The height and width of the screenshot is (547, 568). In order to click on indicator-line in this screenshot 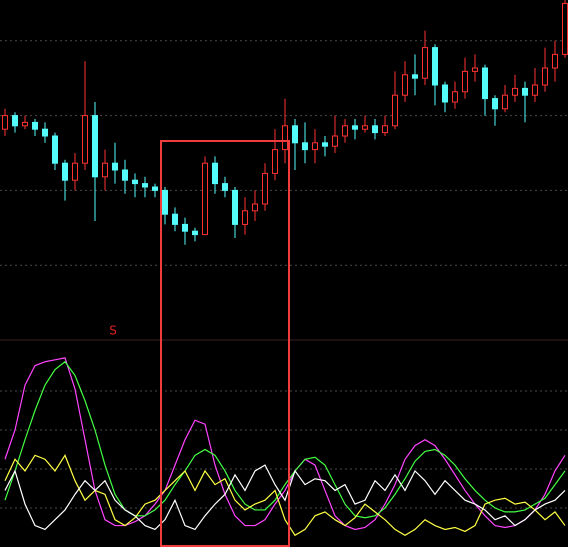, I will do `click(285, 497)`.